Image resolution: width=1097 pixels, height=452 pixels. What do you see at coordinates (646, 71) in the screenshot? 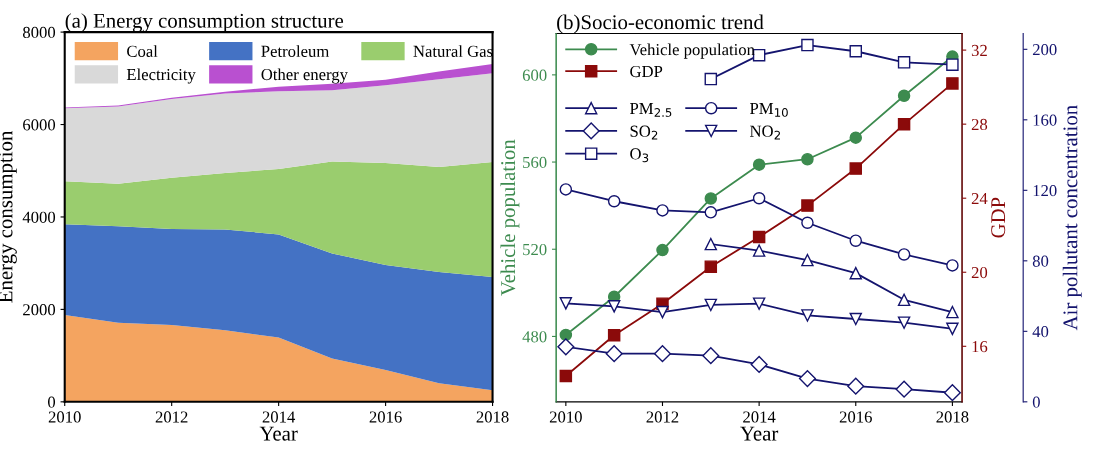
I see `legend-label: GDP` at bounding box center [646, 71].